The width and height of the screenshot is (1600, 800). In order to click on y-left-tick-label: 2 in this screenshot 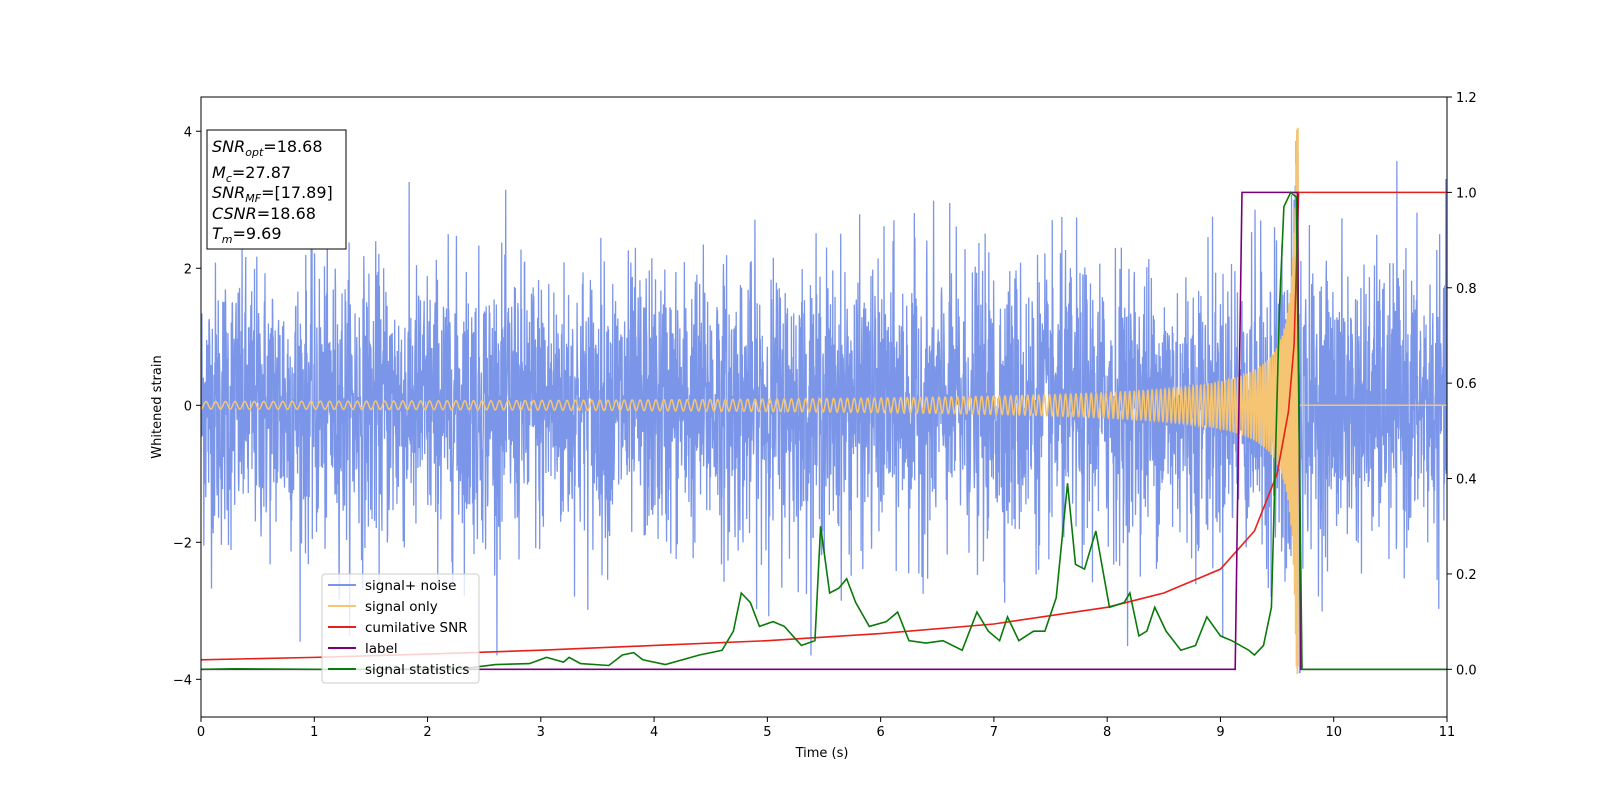, I will do `click(188, 269)`.